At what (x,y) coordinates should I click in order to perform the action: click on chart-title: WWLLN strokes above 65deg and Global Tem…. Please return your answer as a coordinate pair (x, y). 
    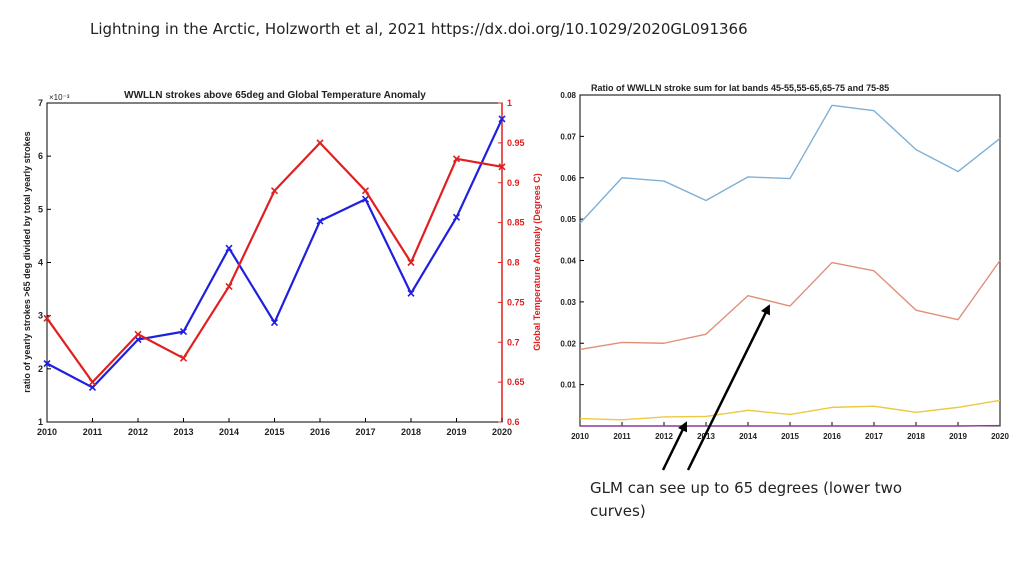
    Looking at the image, I should click on (275, 95).